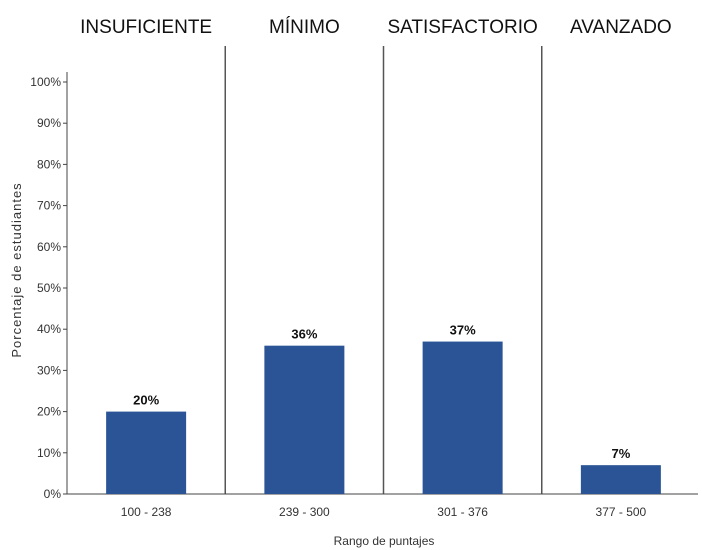 The image size is (702, 550). Describe the element at coordinates (304, 512) in the screenshot. I see `x-tick-label: 239 - 300` at that location.